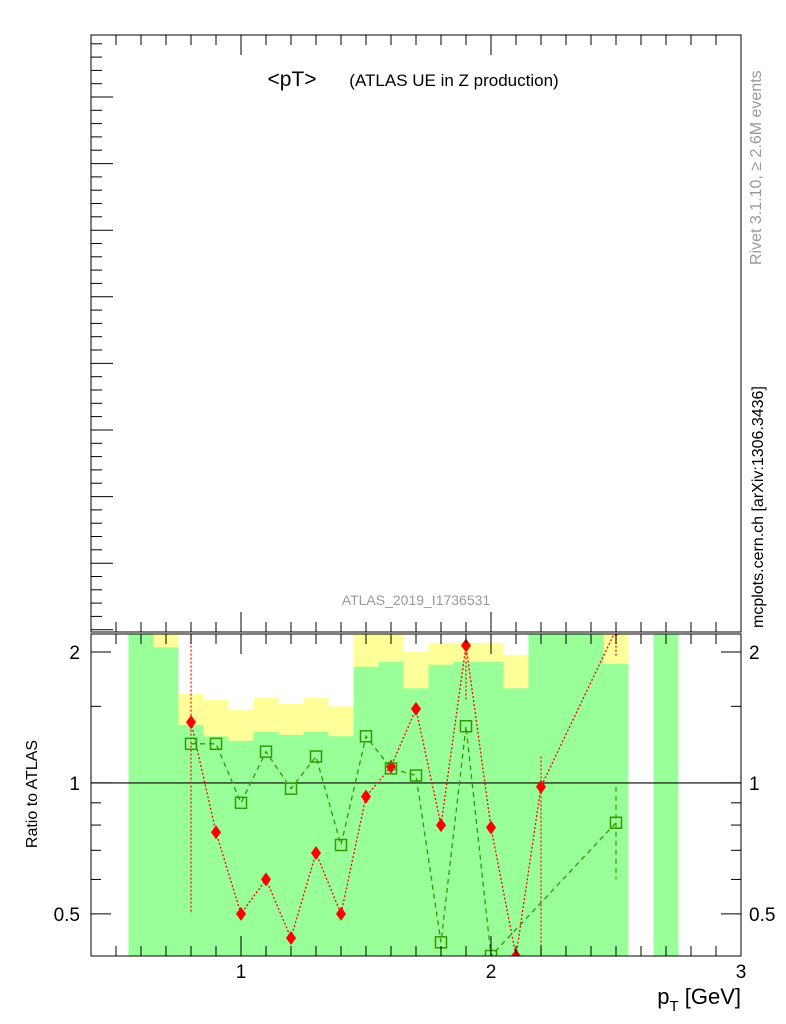 The height and width of the screenshot is (1024, 786). What do you see at coordinates (102, 337) in the screenshot?
I see `main-panel-y-ticks` at bounding box center [102, 337].